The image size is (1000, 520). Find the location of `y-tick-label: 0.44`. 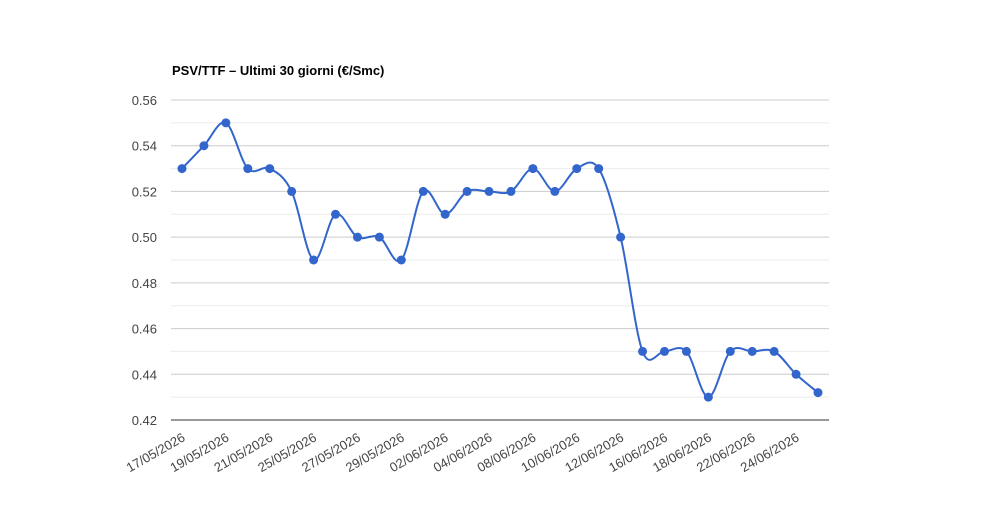

y-tick-label: 0.44 is located at coordinates (144, 374).